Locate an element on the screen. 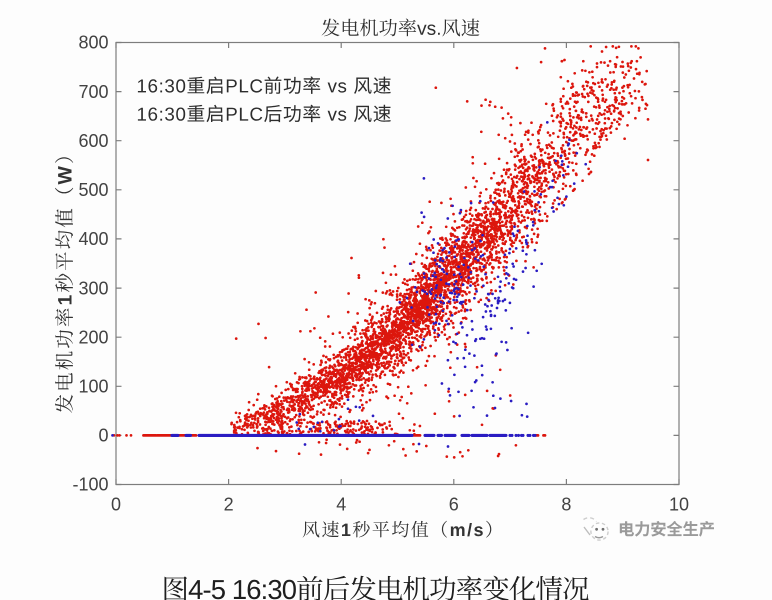 Image resolution: width=772 pixels, height=600 pixels. svg-text: 600 is located at coordinates (93, 141).